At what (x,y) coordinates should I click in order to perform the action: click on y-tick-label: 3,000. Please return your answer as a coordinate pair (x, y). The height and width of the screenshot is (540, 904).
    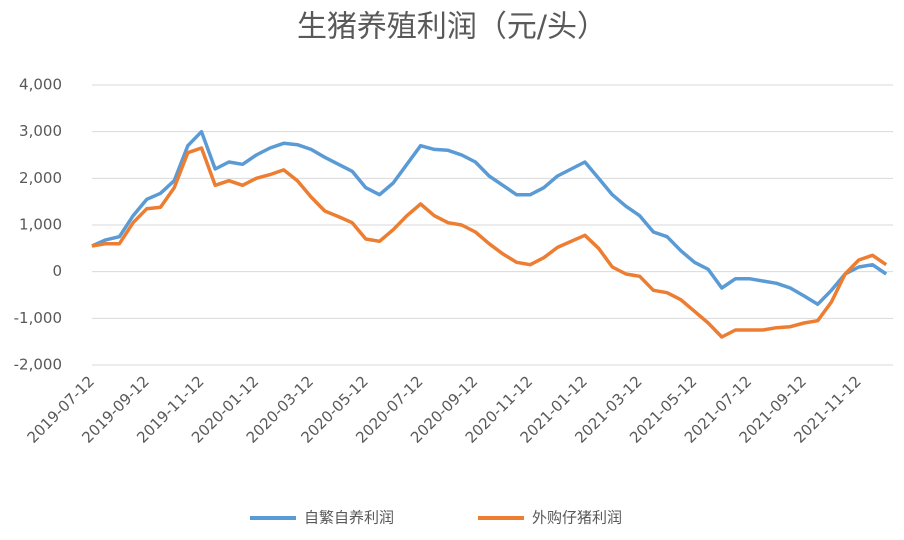
    Looking at the image, I should click on (40, 131).